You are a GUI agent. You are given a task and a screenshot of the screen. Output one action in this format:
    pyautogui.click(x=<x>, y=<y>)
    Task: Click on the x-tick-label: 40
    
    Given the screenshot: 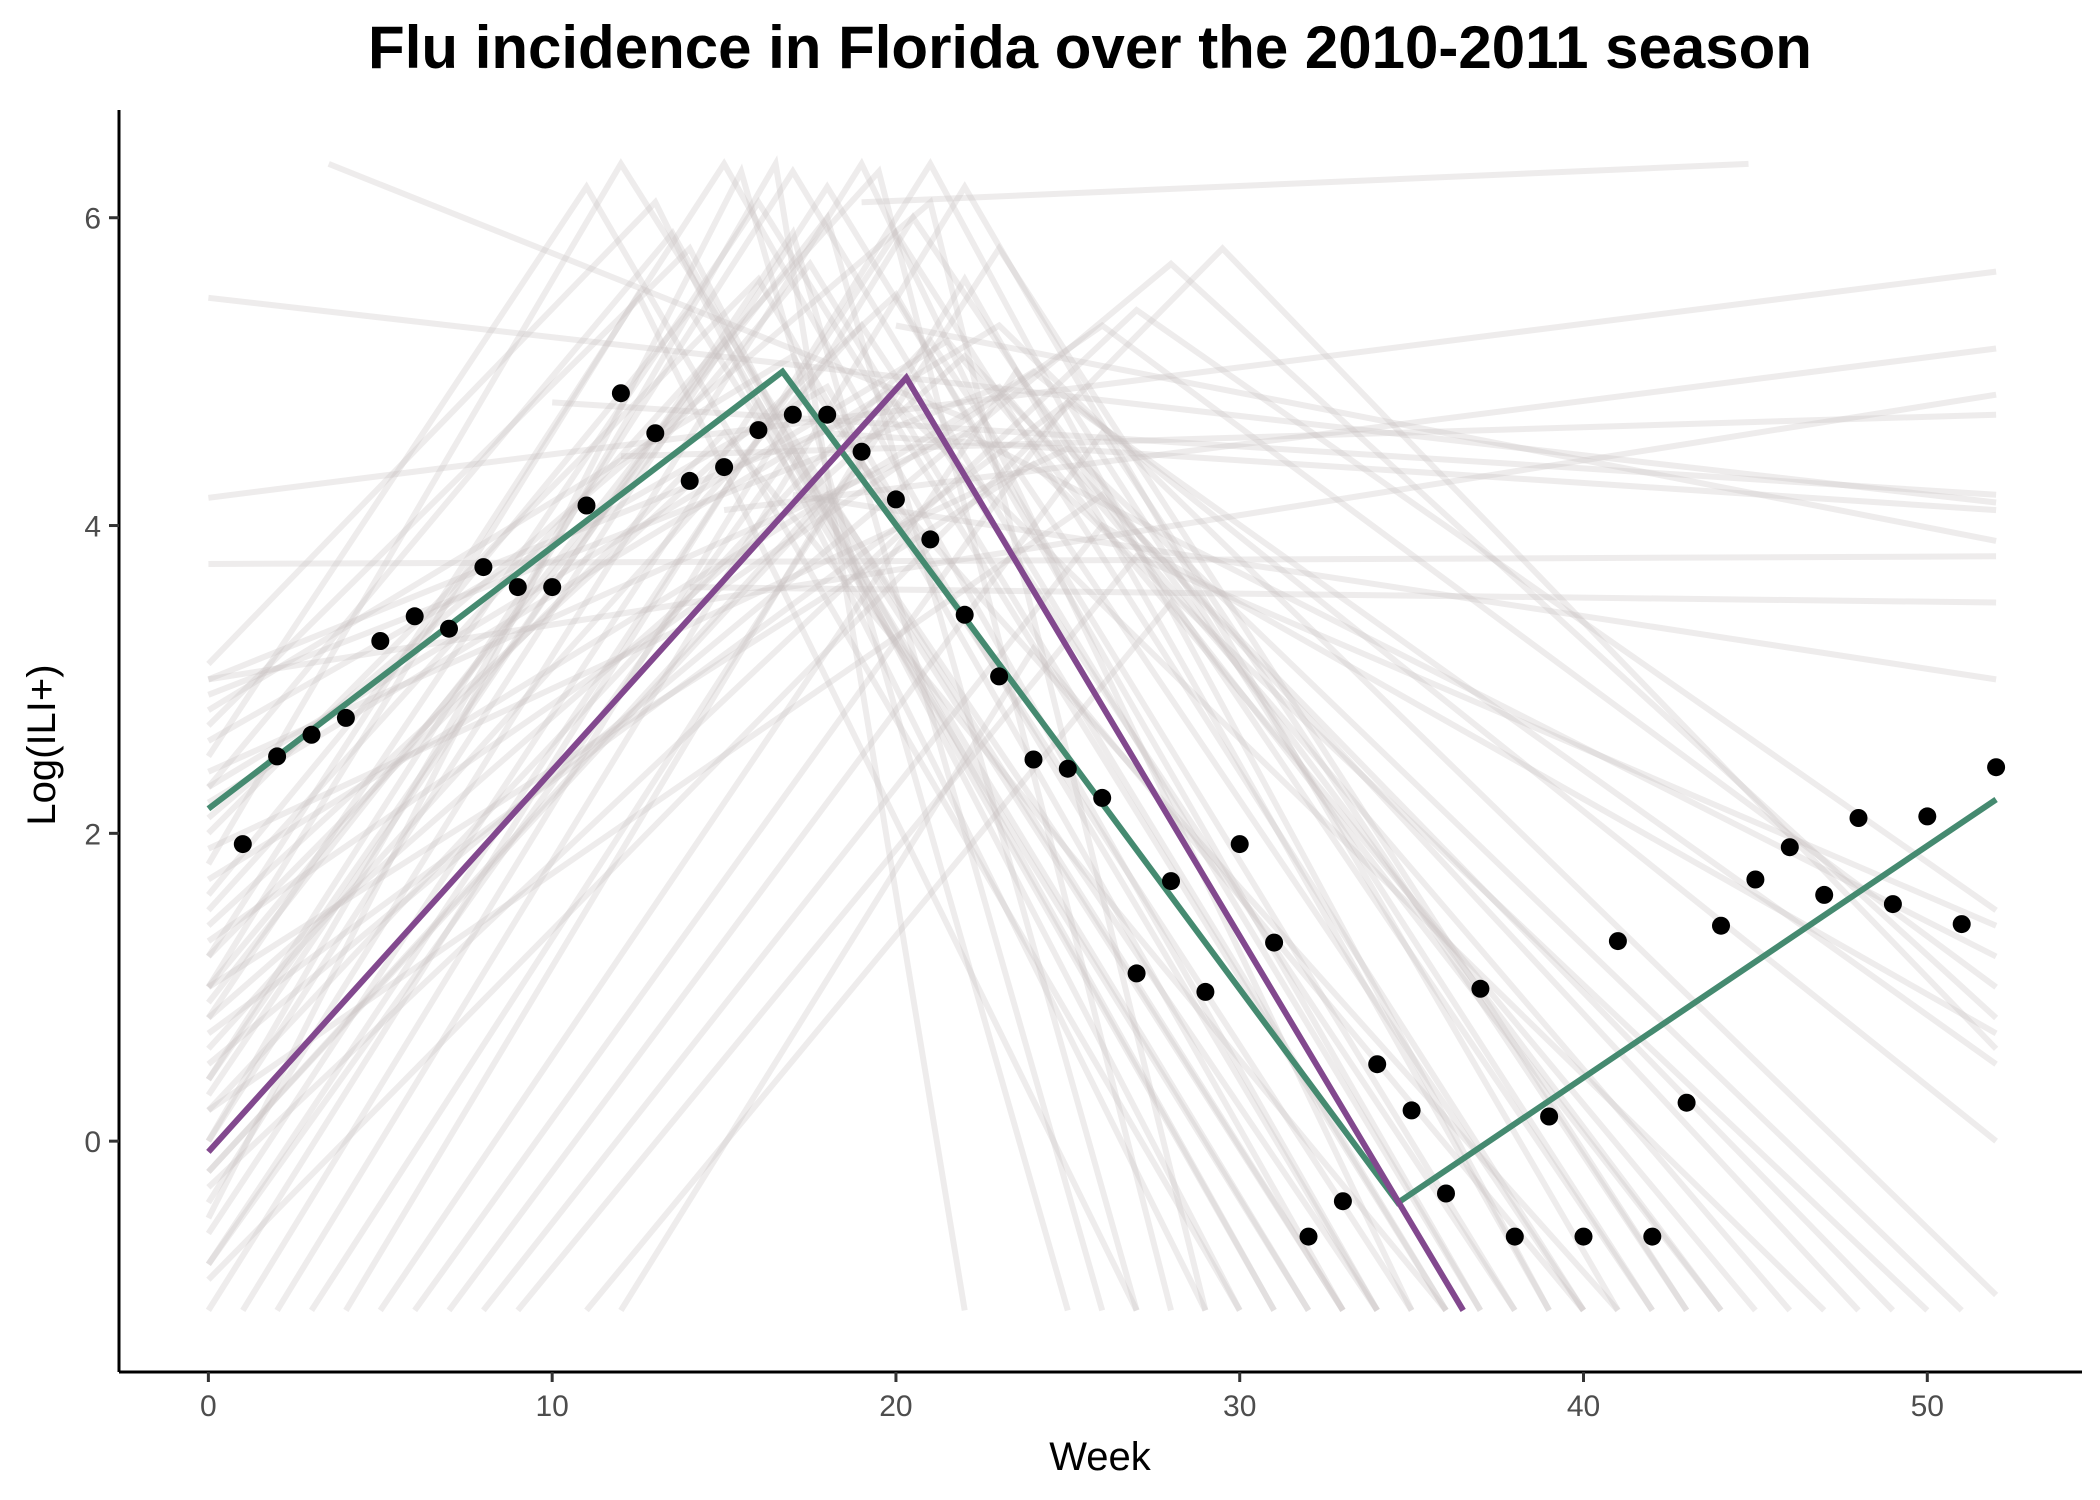 What is the action you would take?
    pyautogui.click(x=1583, y=1406)
    